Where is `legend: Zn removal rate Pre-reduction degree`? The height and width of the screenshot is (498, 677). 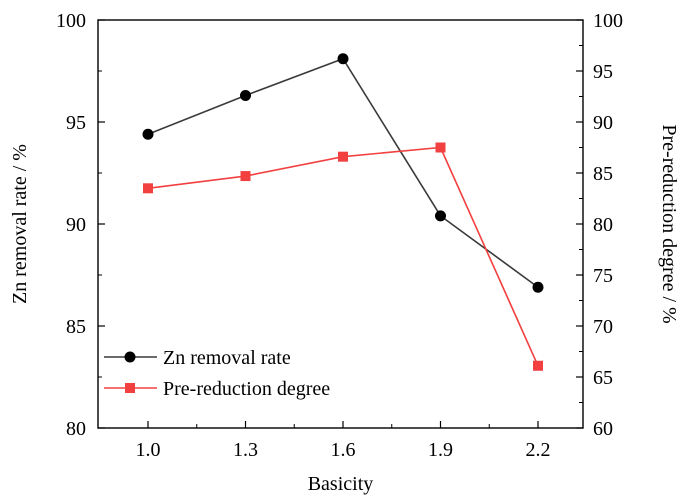
legend: Zn removal rate Pre-reduction degree is located at coordinates (217, 373).